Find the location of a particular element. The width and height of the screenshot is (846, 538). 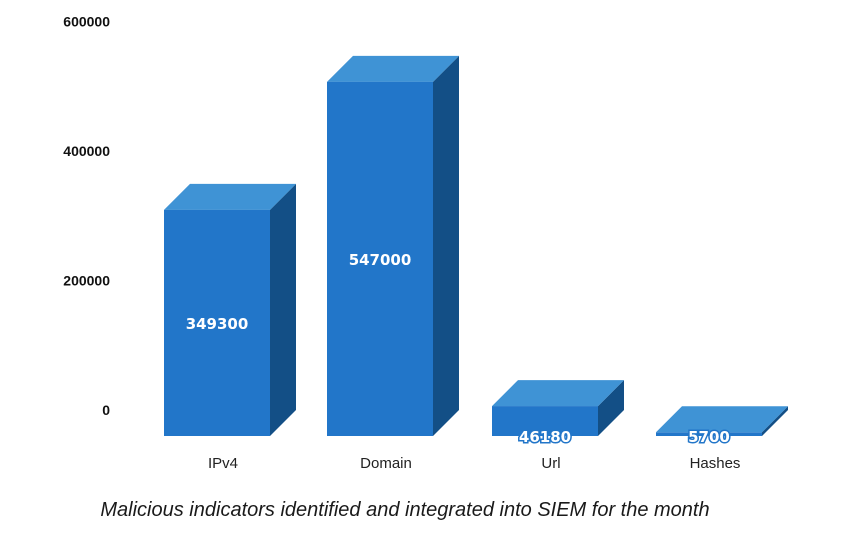

x-tick-label: IPv4 is located at coordinates (223, 463).